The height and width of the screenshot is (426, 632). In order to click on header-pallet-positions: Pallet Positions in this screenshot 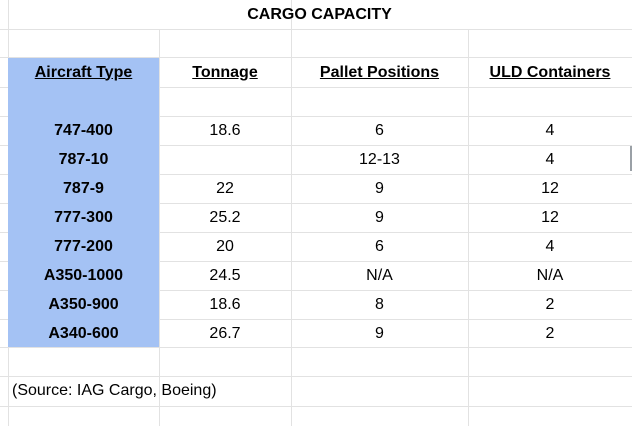, I will do `click(379, 72)`.